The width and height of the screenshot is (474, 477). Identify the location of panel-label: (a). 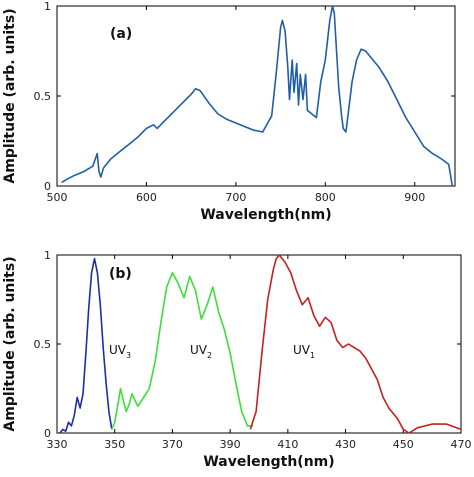
(121, 34).